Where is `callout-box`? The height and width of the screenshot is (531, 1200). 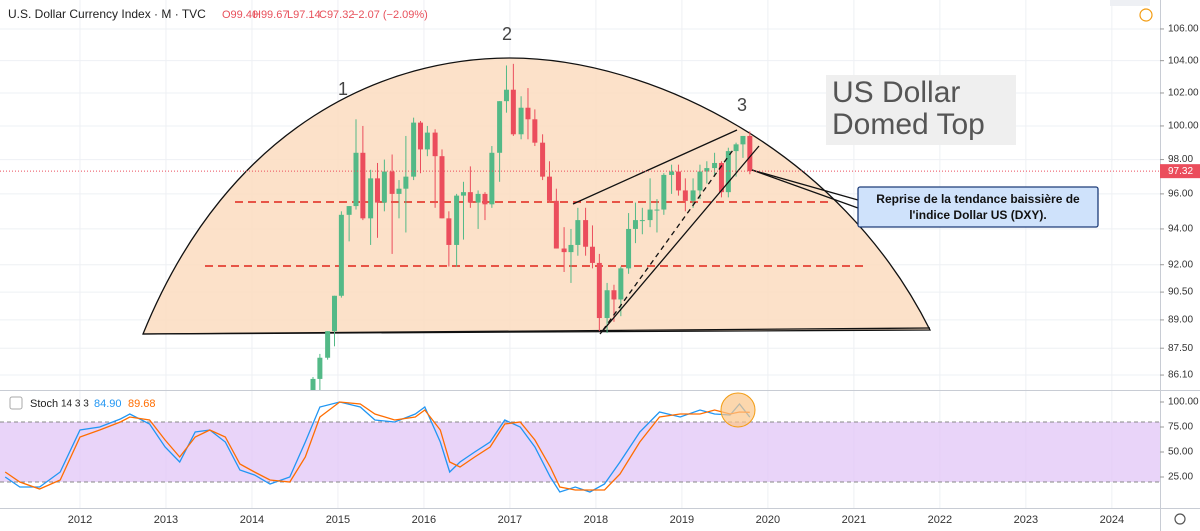
callout-box is located at coordinates (978, 207).